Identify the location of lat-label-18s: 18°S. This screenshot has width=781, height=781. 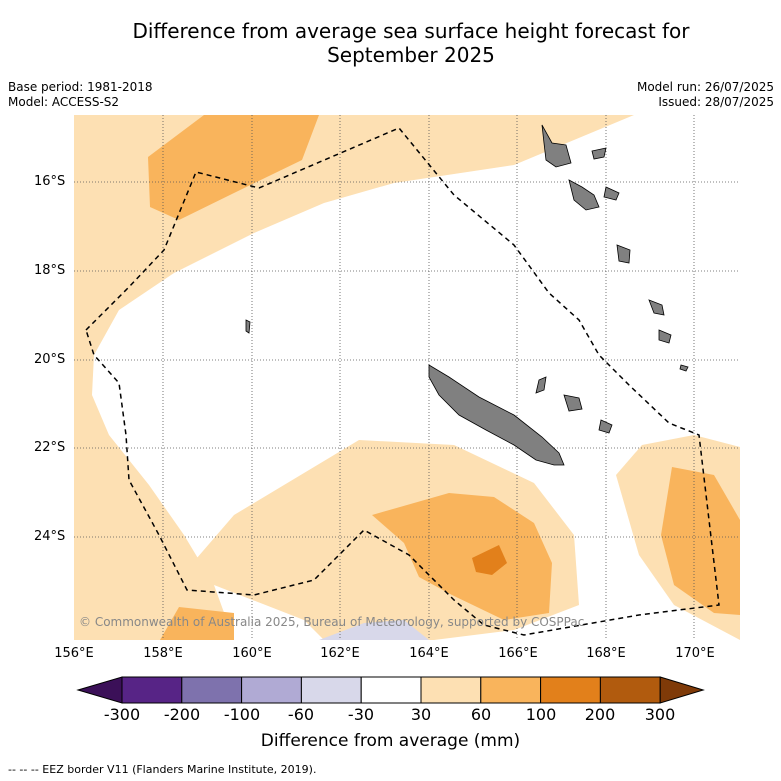
(50, 270).